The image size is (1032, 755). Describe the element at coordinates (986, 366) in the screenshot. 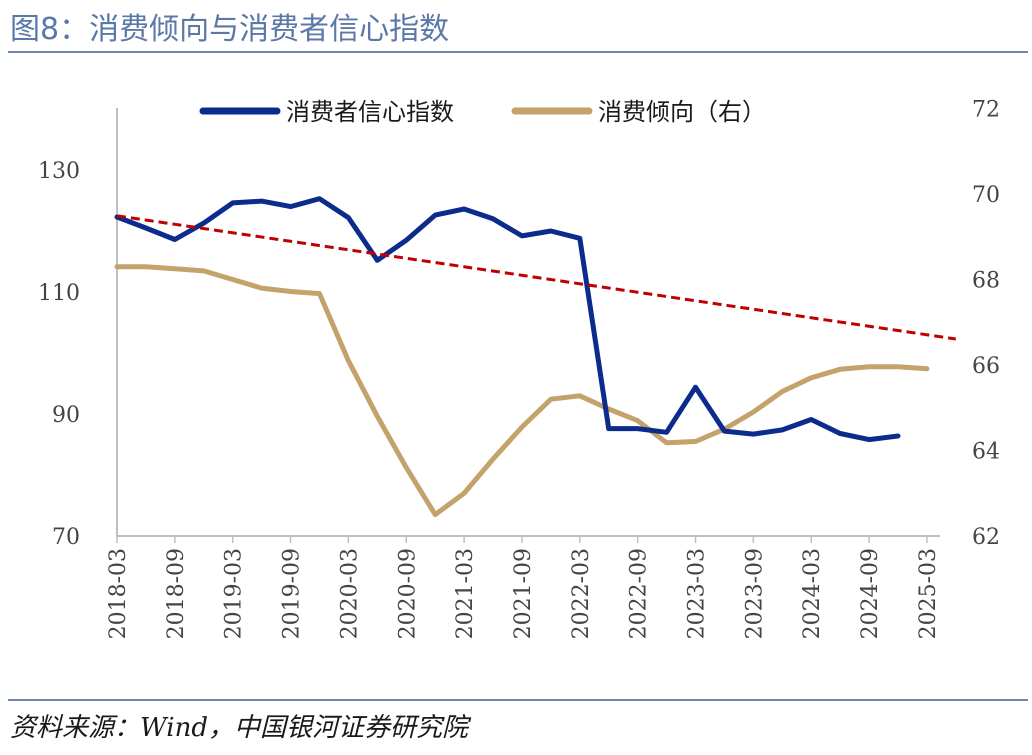

I see `right-tick-label: 66` at that location.